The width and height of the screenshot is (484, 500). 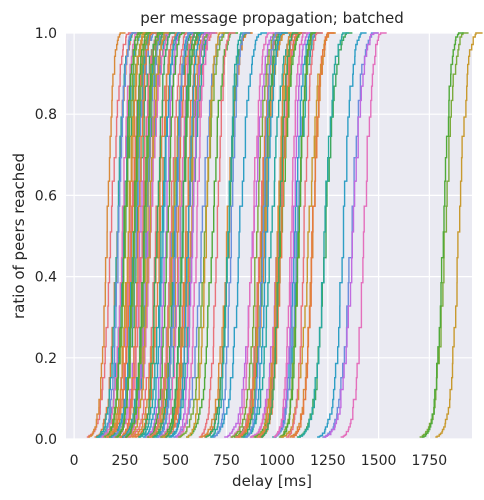 What do you see at coordinates (46, 359) in the screenshot?
I see `y-tick-label: 0.2` at bounding box center [46, 359].